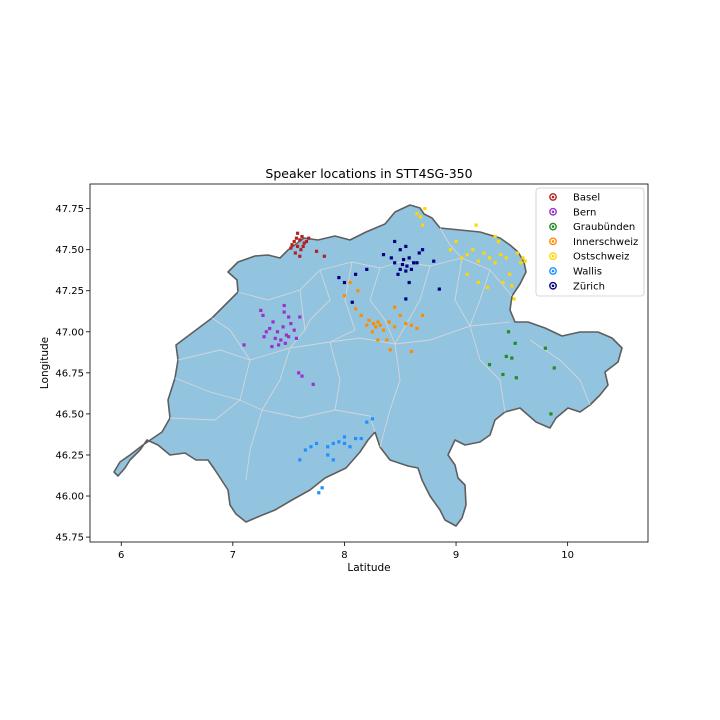  What do you see at coordinates (471, 254) in the screenshot?
I see `series-ostschweiz` at bounding box center [471, 254].